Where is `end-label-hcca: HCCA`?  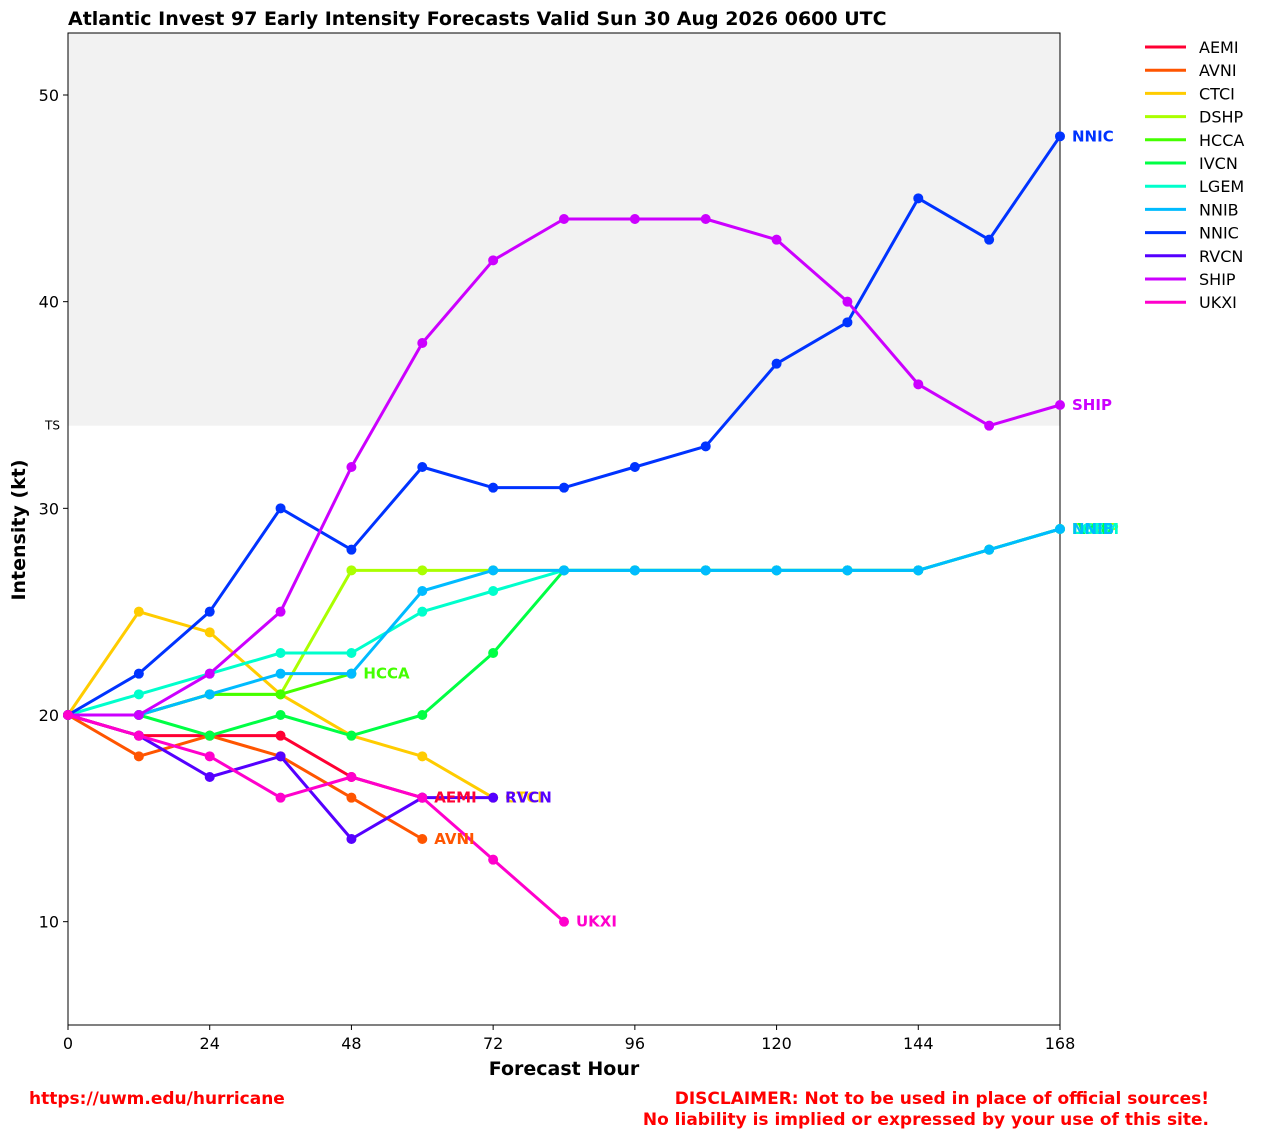 end-label-hcca: HCCA is located at coordinates (386, 674).